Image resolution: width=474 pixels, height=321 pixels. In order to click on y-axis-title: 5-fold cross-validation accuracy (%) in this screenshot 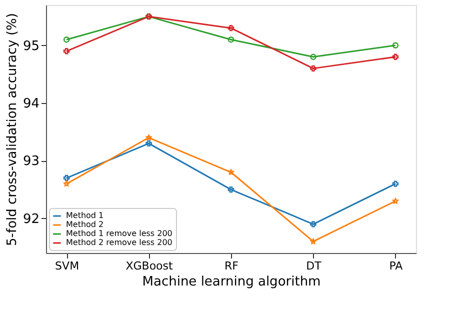, I will do `click(12, 129)`.